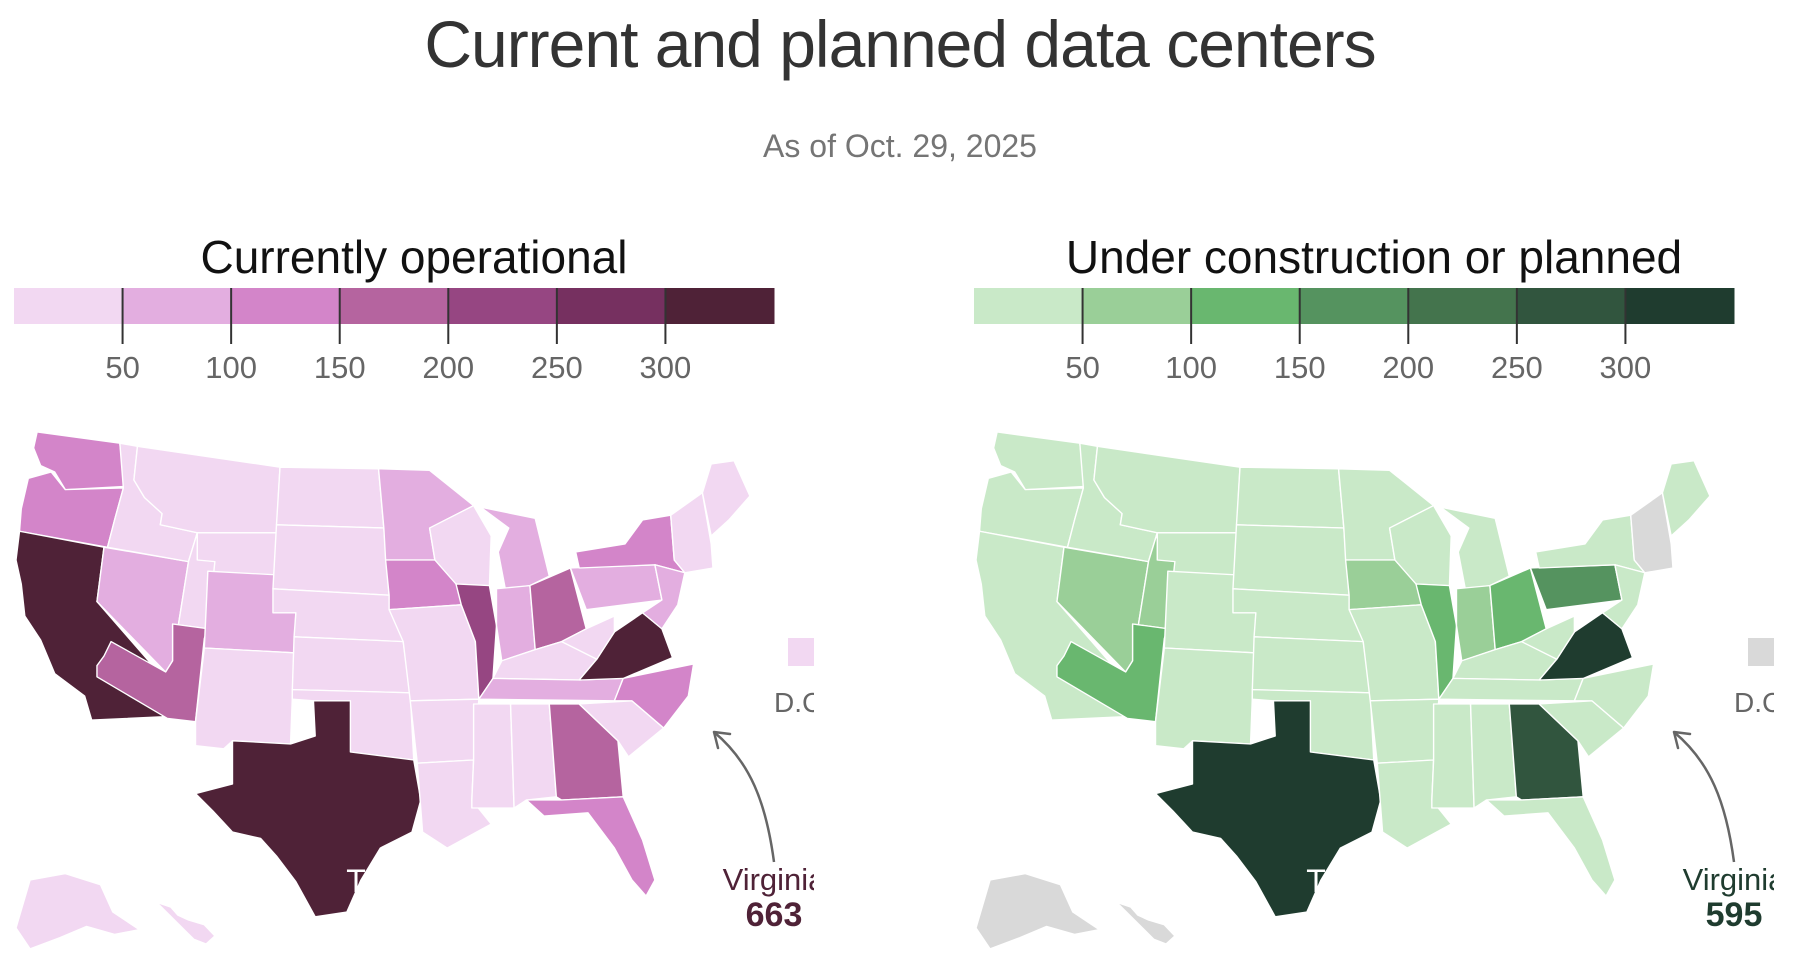 The width and height of the screenshot is (1800, 966). What do you see at coordinates (388, 915) in the screenshot?
I see `texas-value: 405` at bounding box center [388, 915].